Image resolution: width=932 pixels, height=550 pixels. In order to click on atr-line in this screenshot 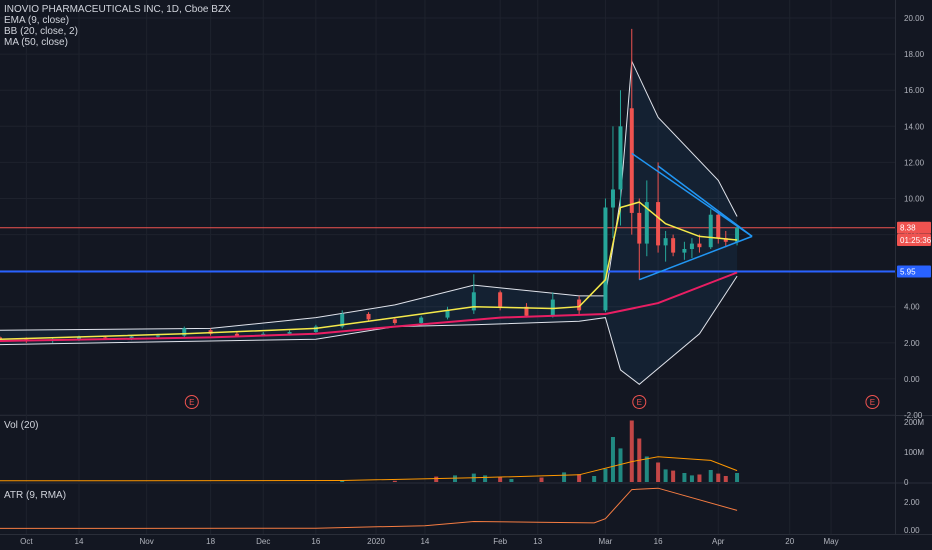, I will do `click(369, 508)`.